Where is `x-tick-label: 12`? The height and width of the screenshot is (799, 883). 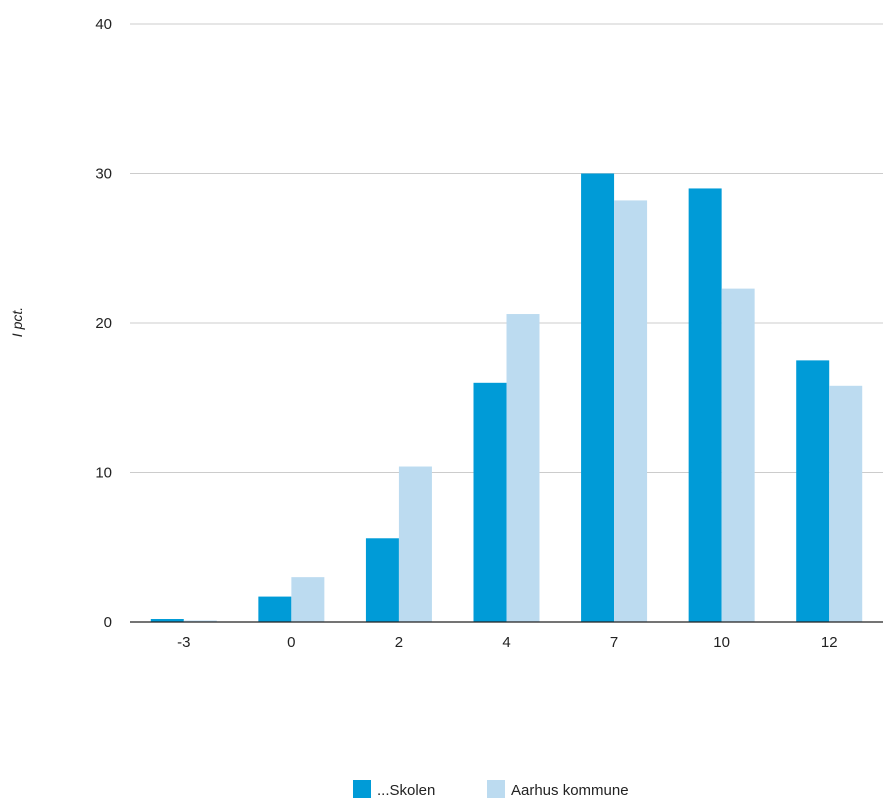 x-tick-label: 12 is located at coordinates (829, 642).